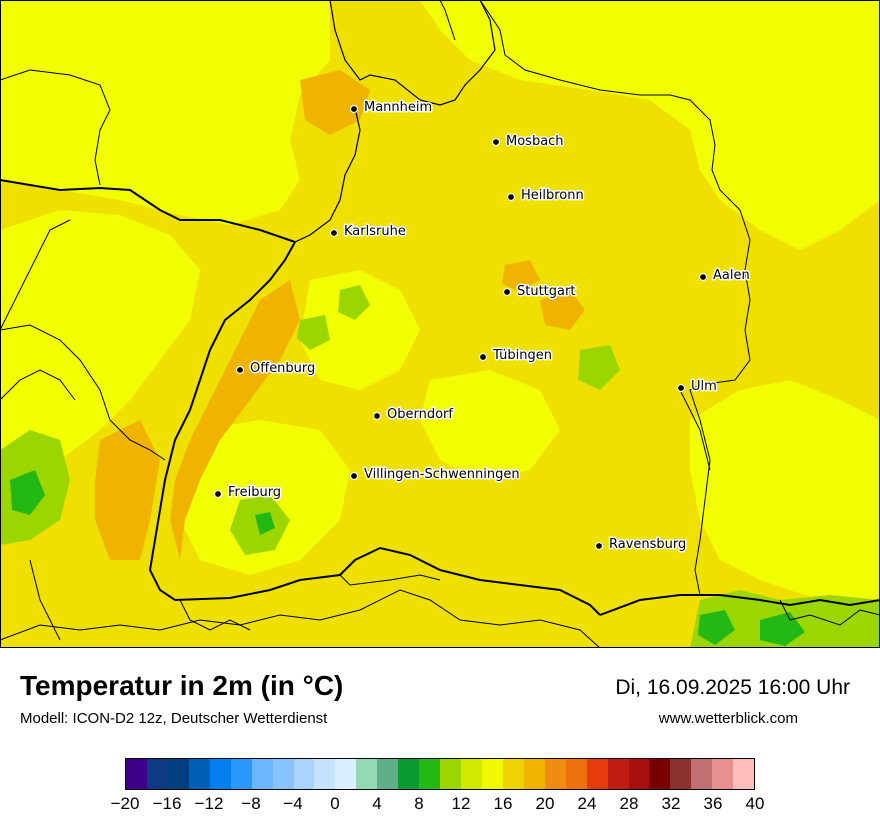 The image size is (880, 830). What do you see at coordinates (209, 803) in the screenshot?
I see `legend-tick-label: −12` at bounding box center [209, 803].